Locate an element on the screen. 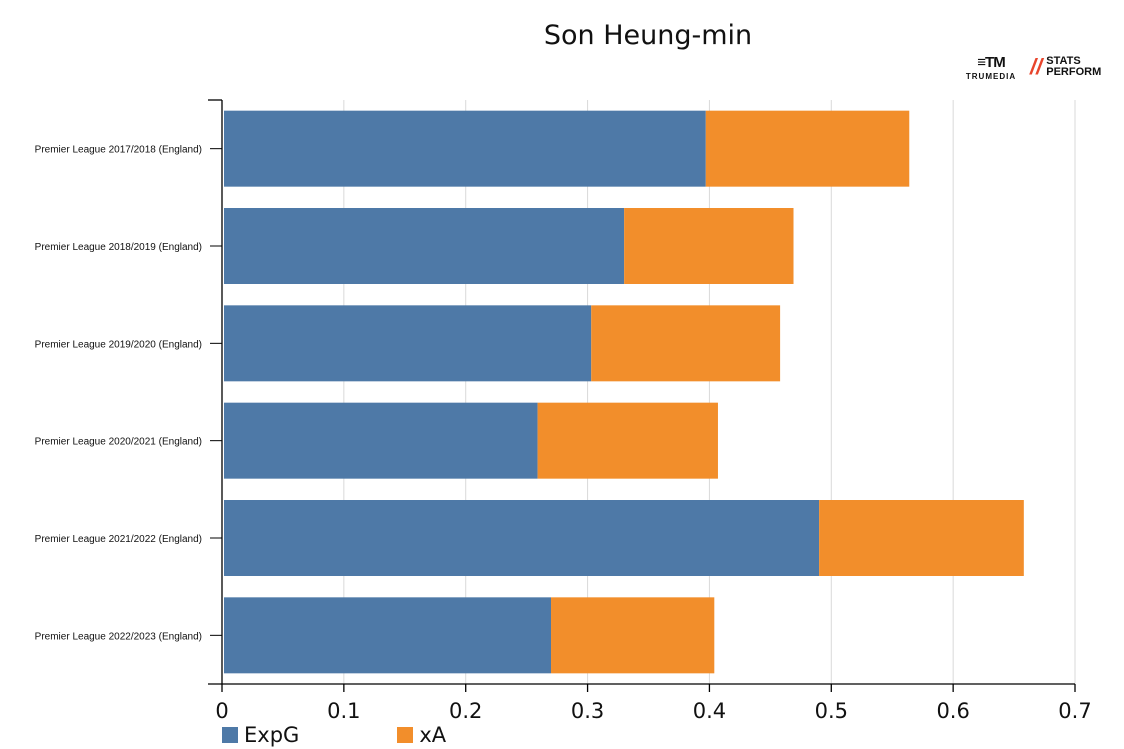 The width and height of the screenshot is (1124, 749). x-tick-label-3: 0.3 is located at coordinates (587, 711).